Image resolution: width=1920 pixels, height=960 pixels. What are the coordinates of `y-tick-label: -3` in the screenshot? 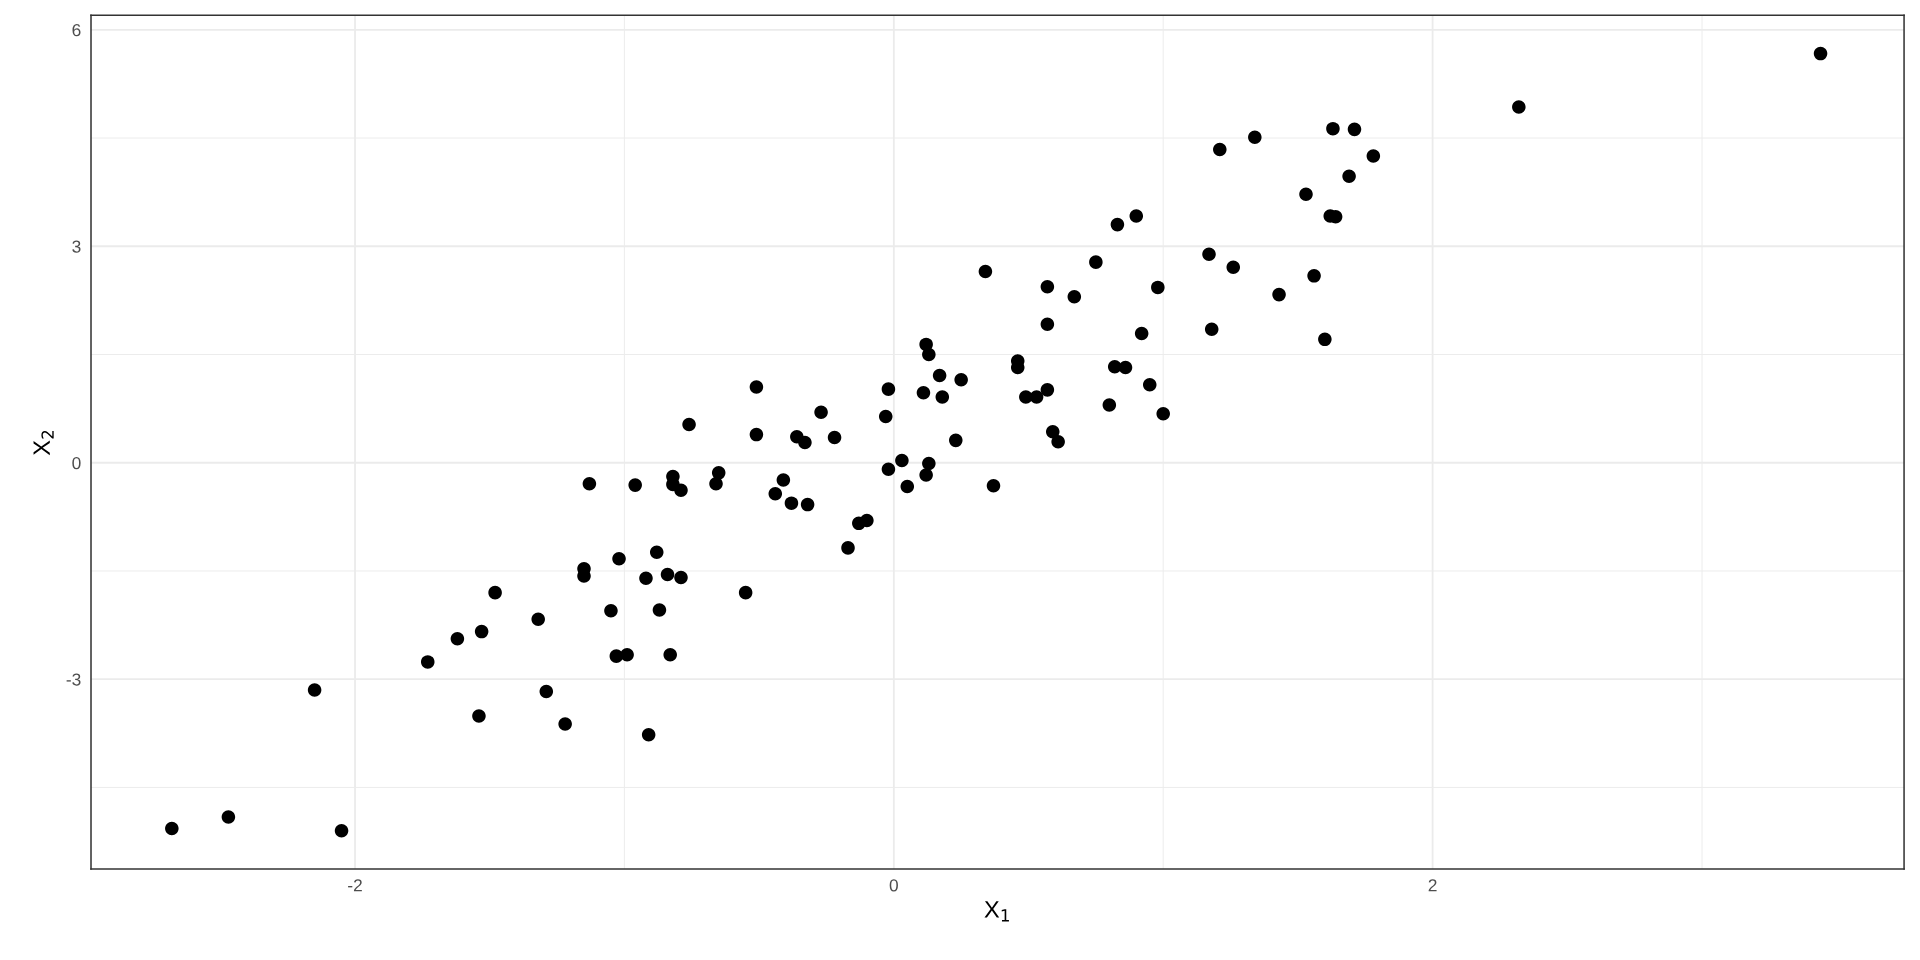 It's located at (73, 679).